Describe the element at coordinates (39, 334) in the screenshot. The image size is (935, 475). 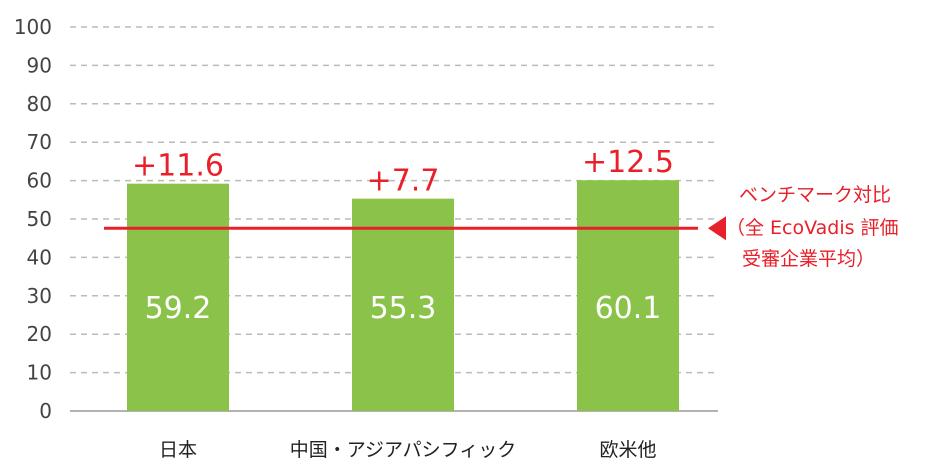
I see `y-tick-label: 20` at that location.